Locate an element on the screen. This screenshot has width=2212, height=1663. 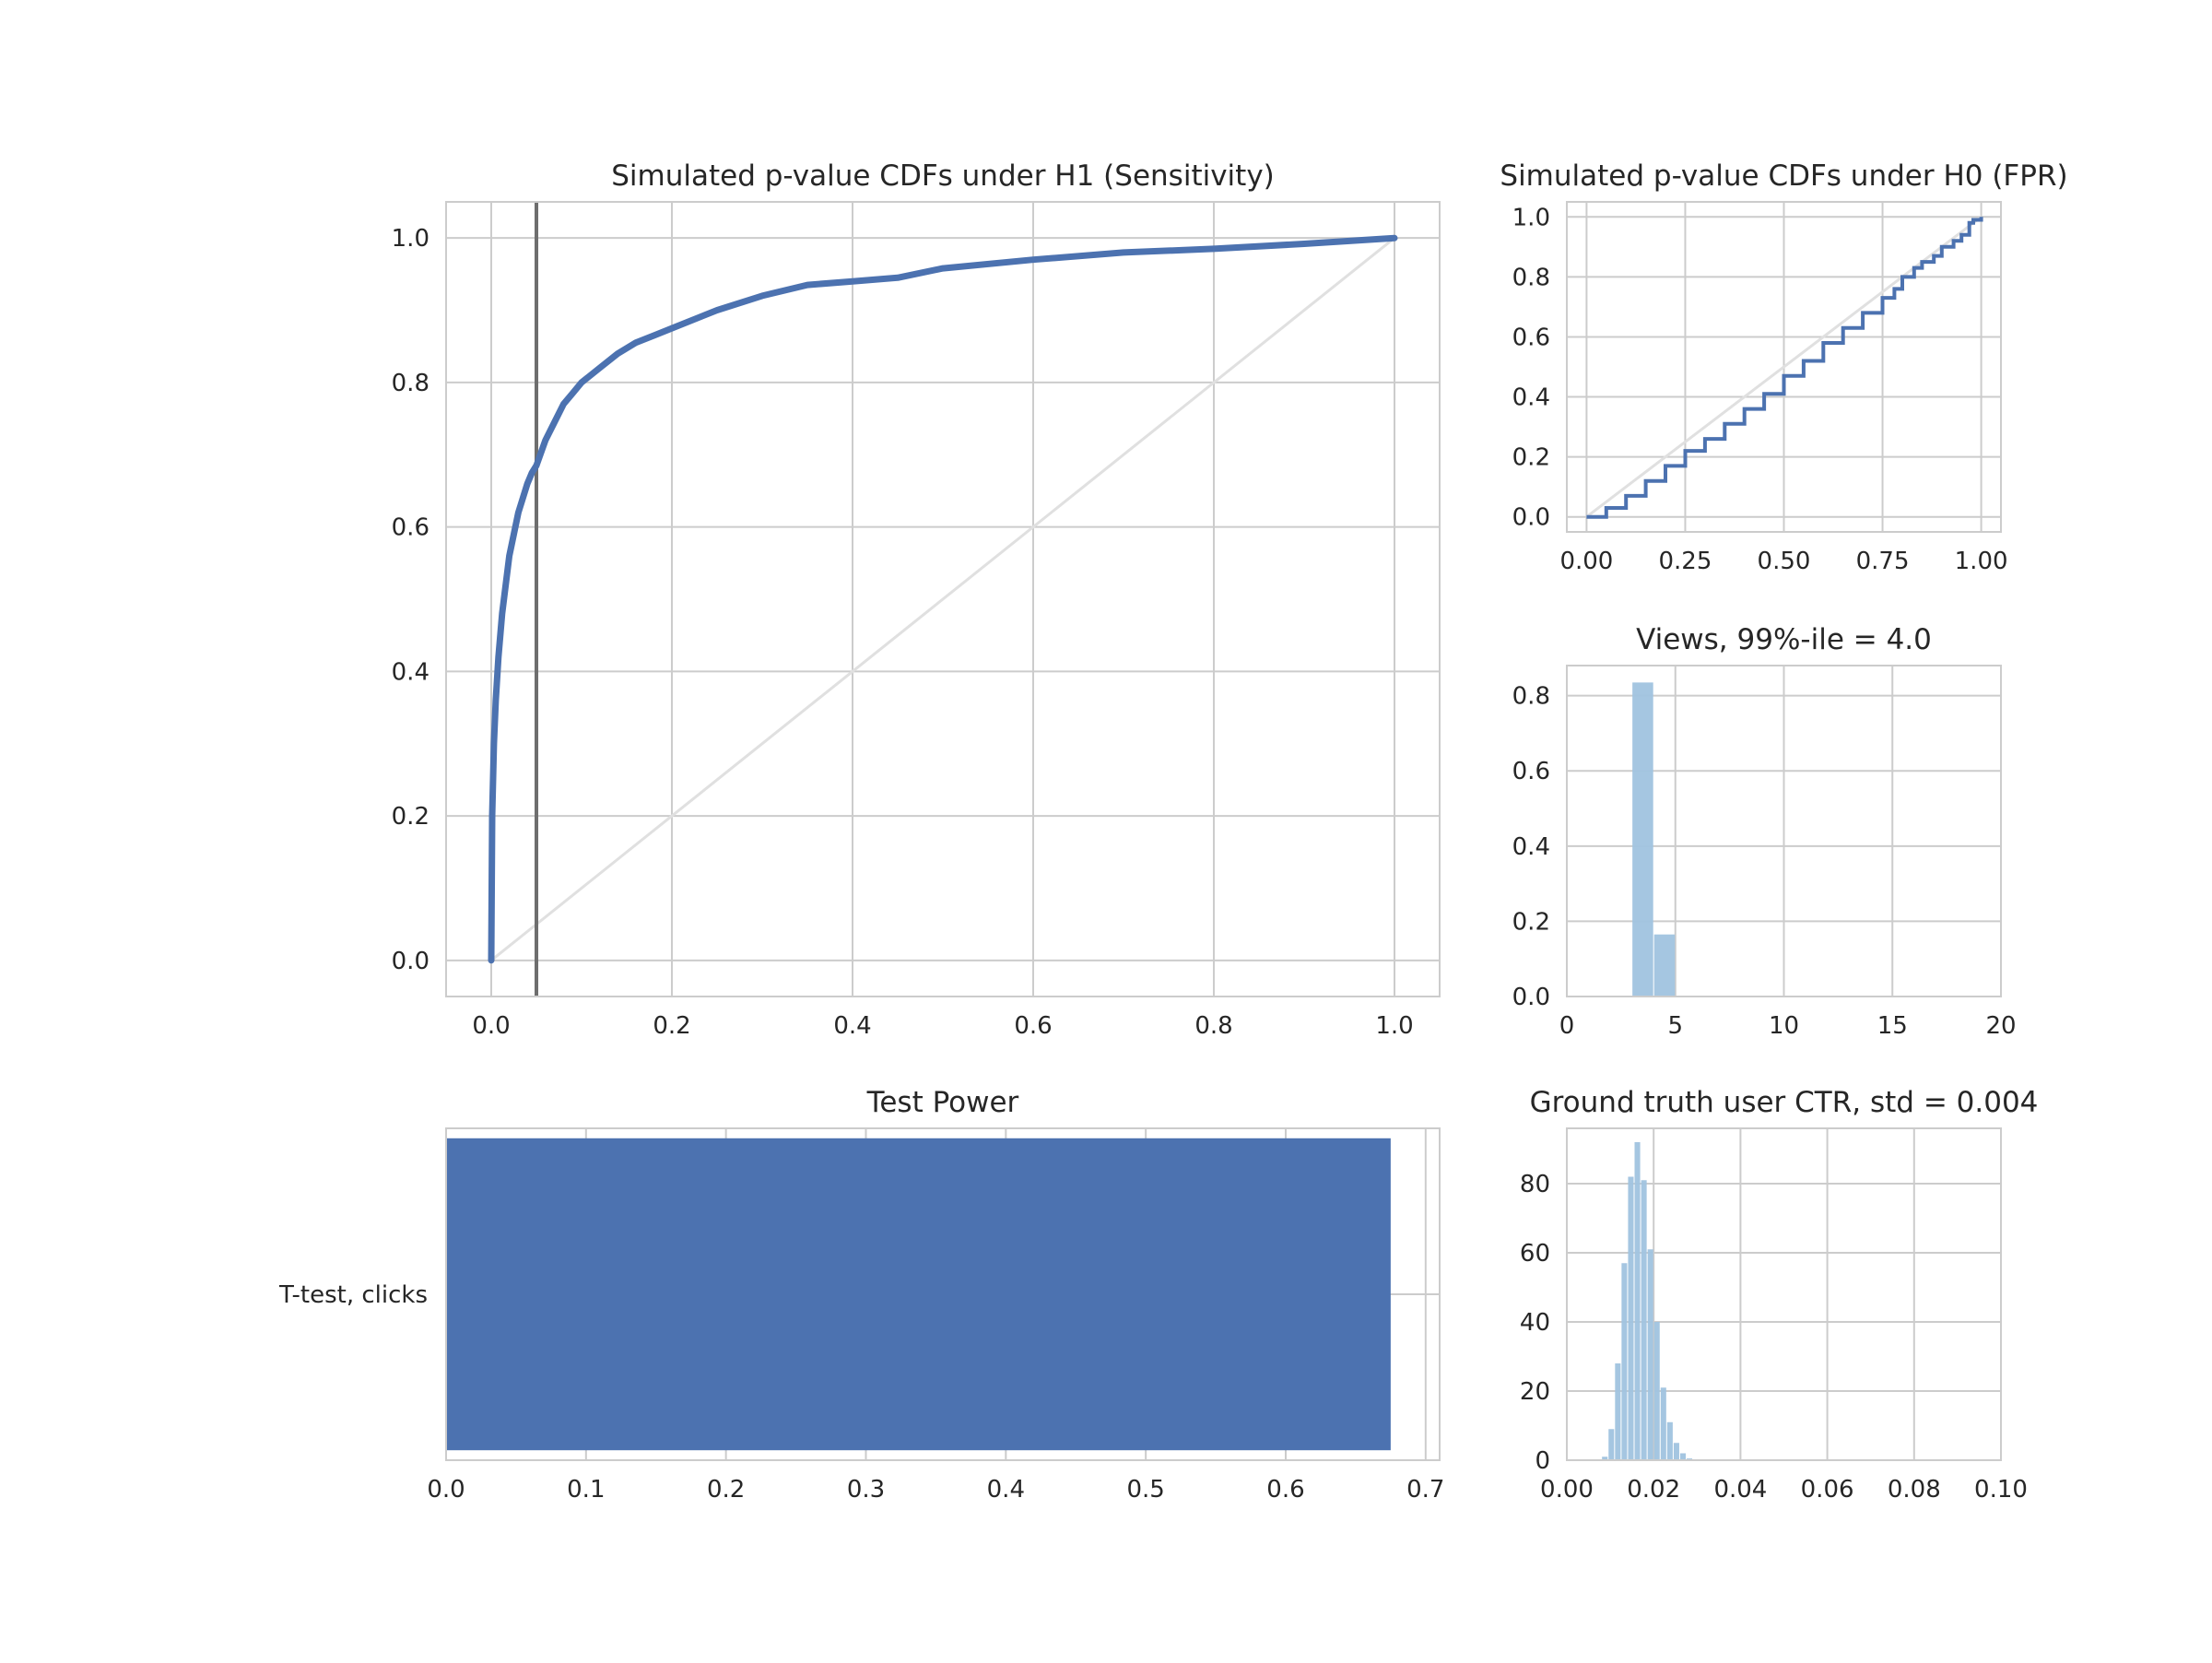
power-x-tick-label: 0.1 is located at coordinates (586, 1490).